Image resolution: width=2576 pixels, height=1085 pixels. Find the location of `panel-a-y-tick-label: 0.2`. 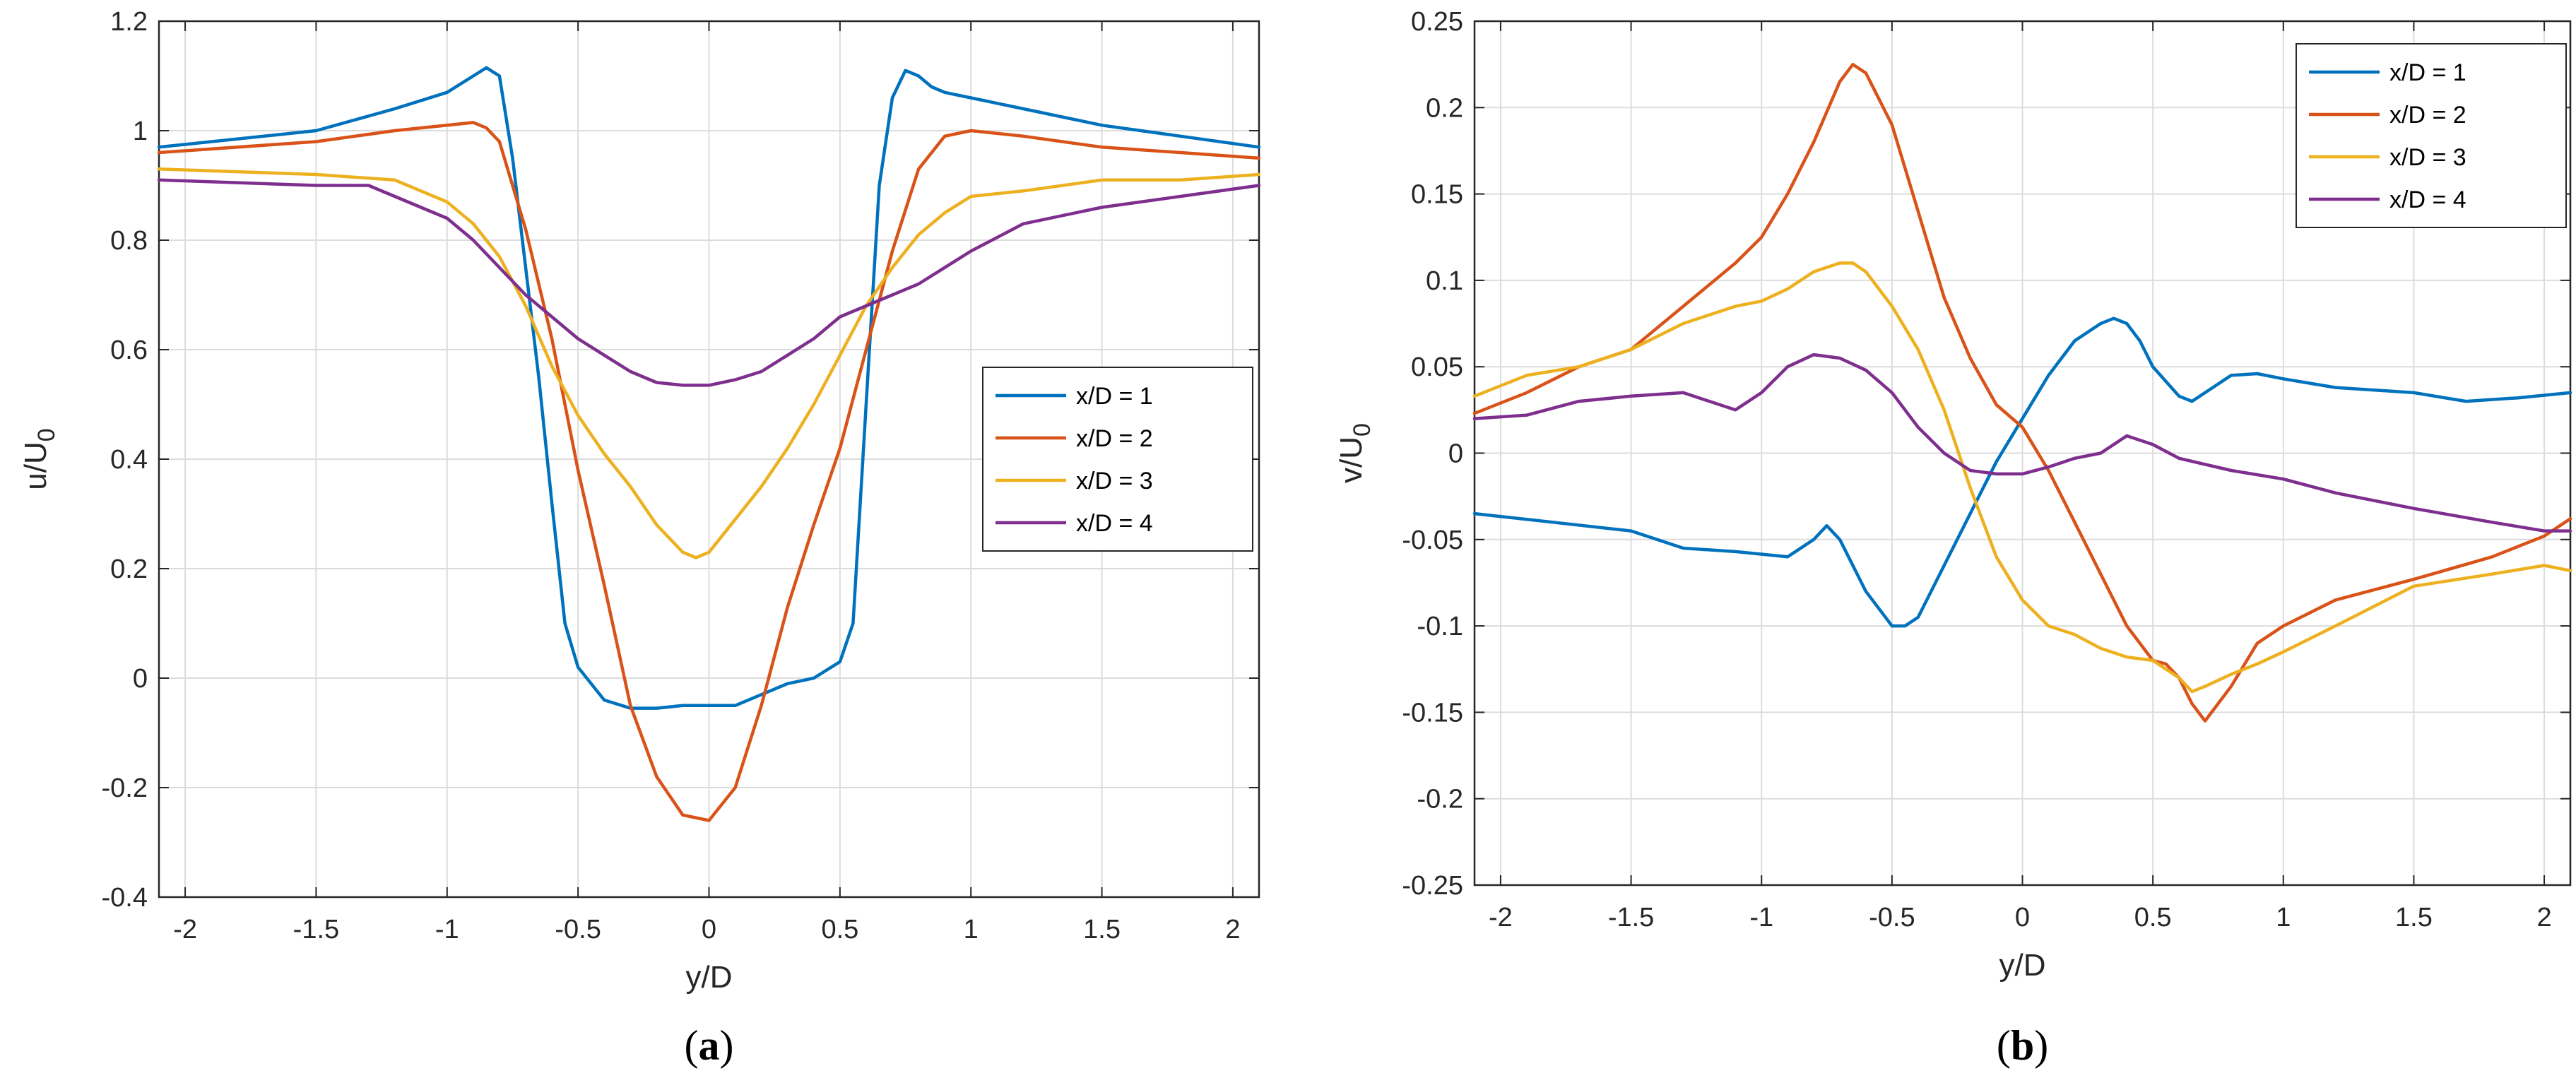

panel-a-y-tick-label: 0.2 is located at coordinates (129, 569).